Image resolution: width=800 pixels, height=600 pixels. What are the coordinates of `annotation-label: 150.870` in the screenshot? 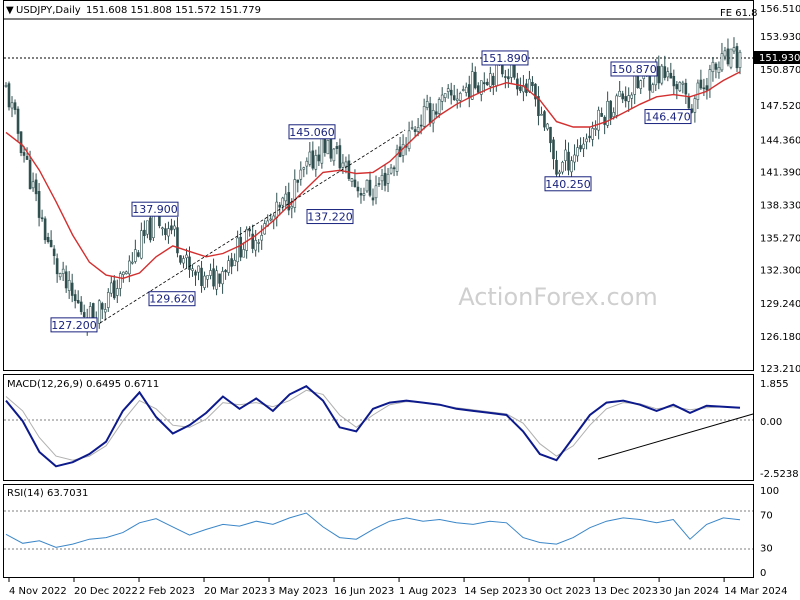 It's located at (634, 69).